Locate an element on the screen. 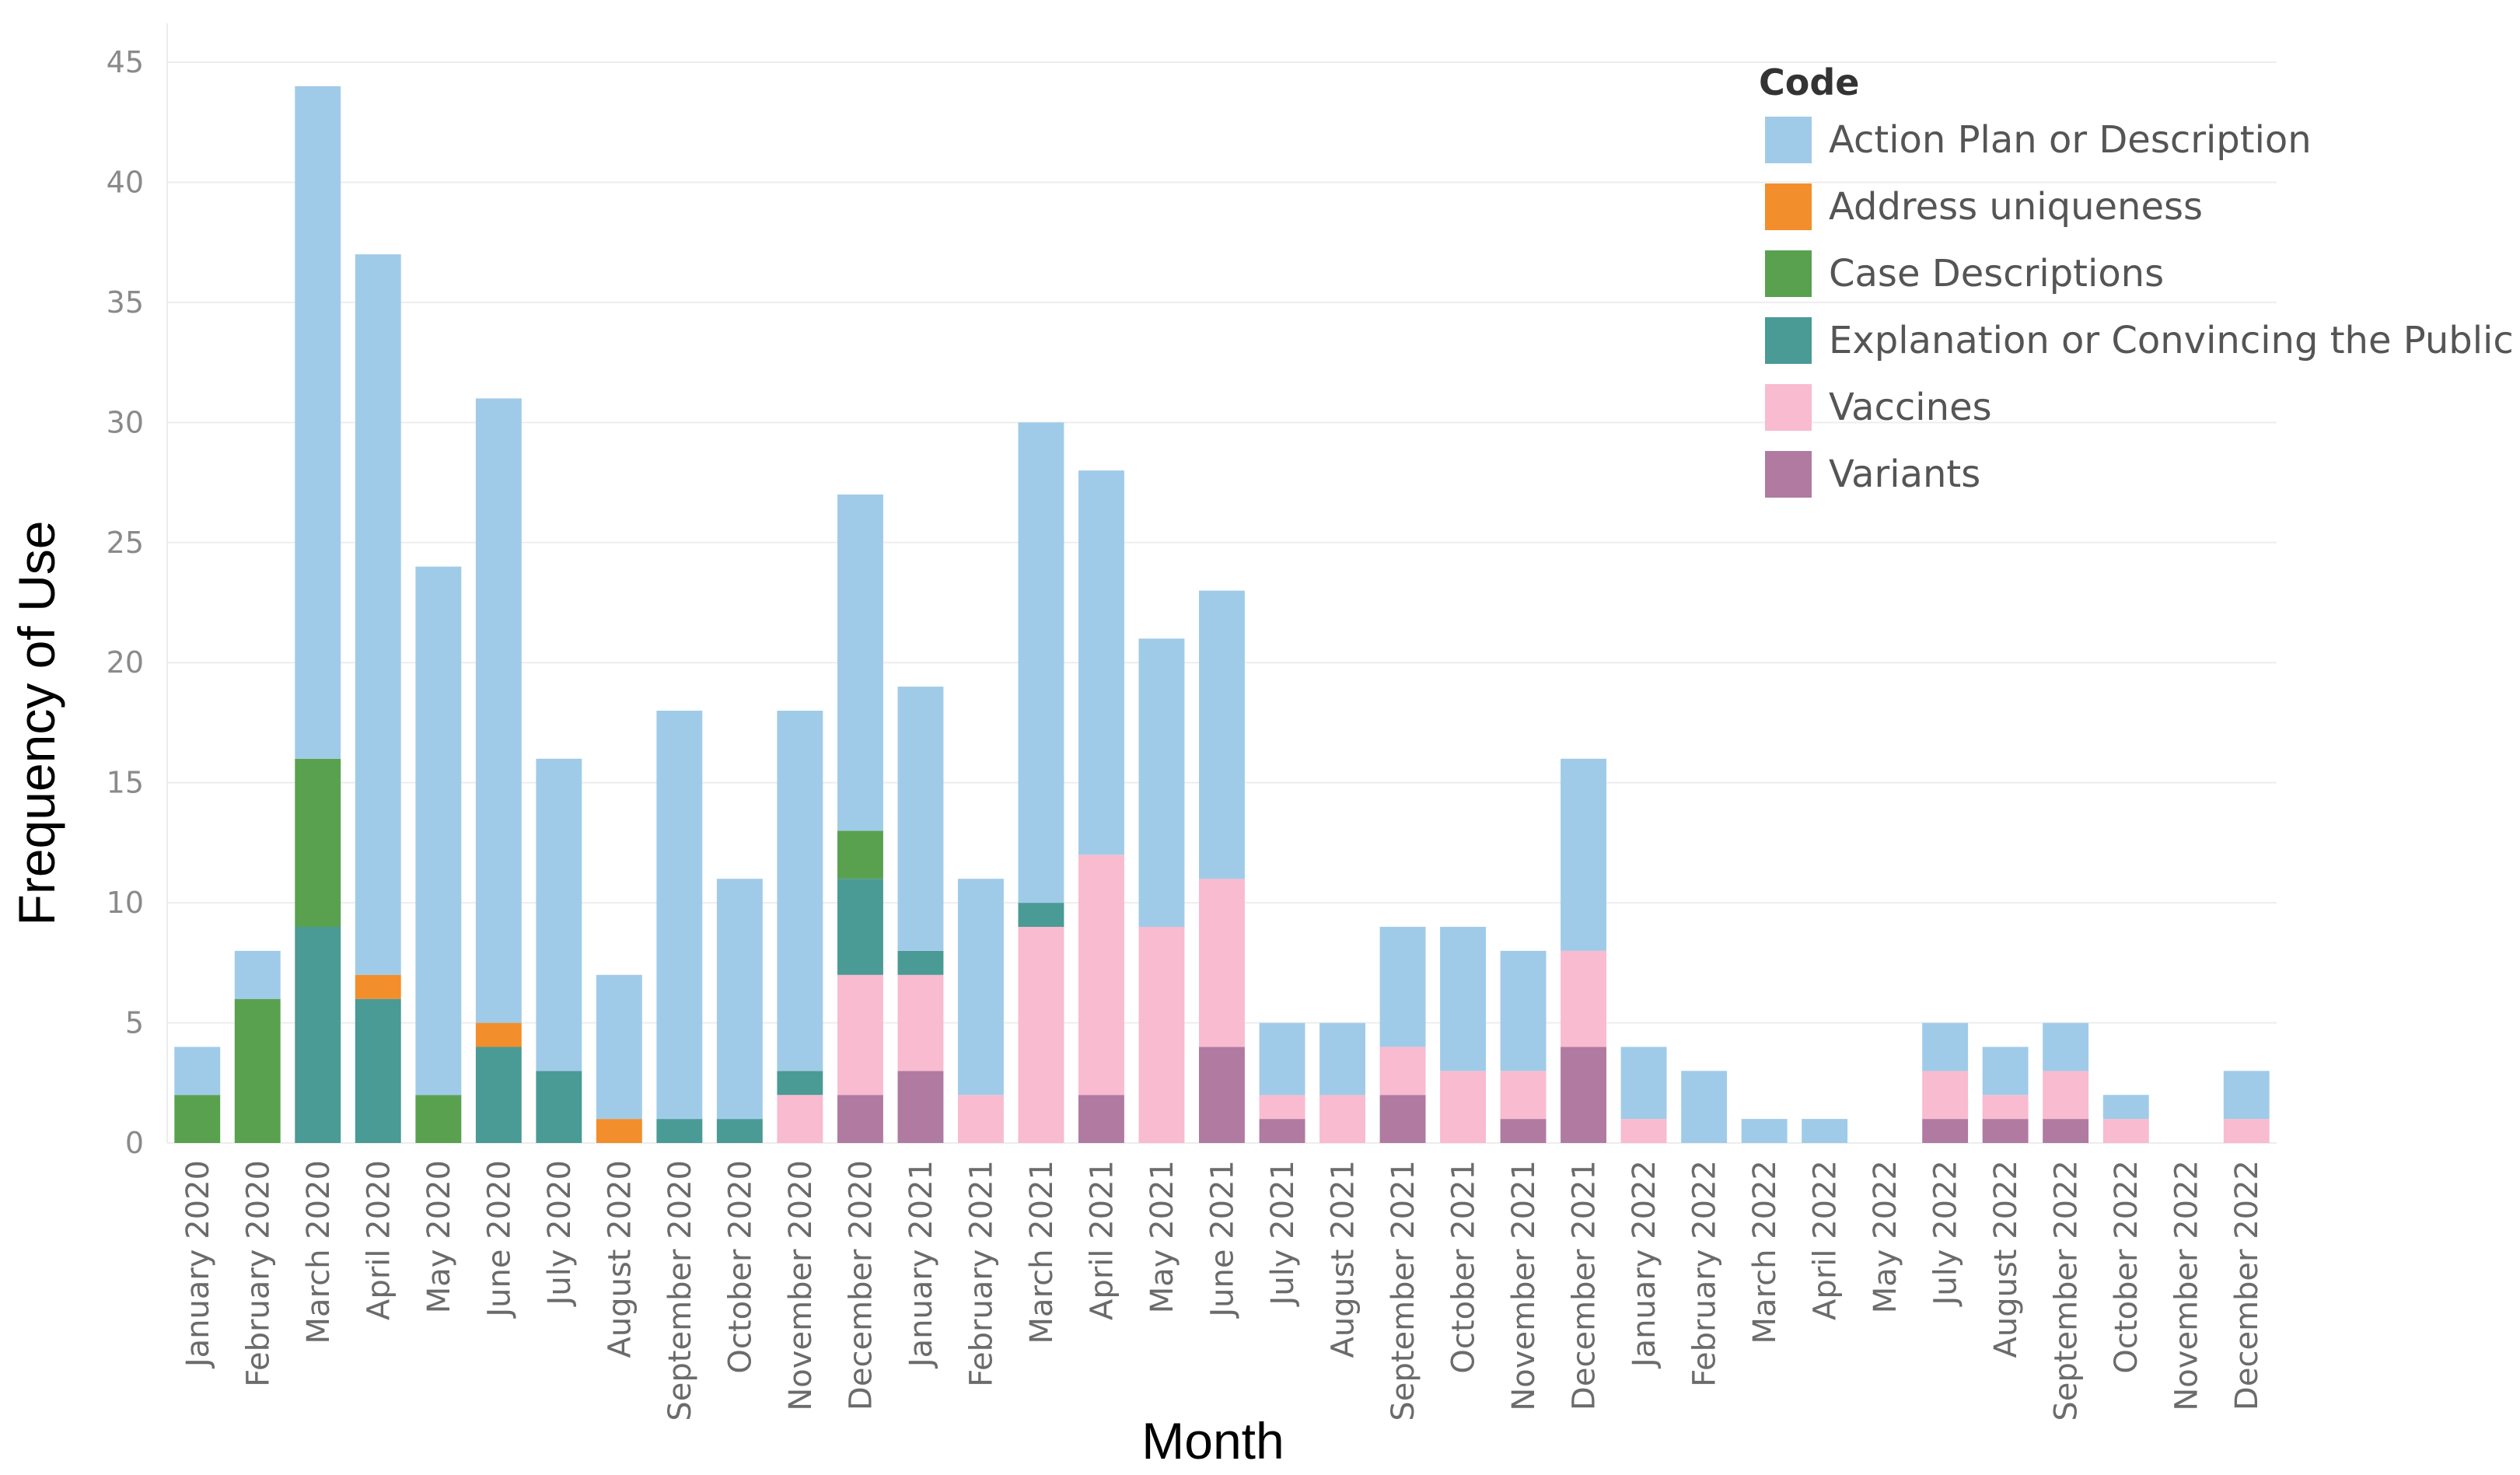 The width and height of the screenshot is (2520, 1475). x-tick-label: April 2022 is located at coordinates (1826, 1240).